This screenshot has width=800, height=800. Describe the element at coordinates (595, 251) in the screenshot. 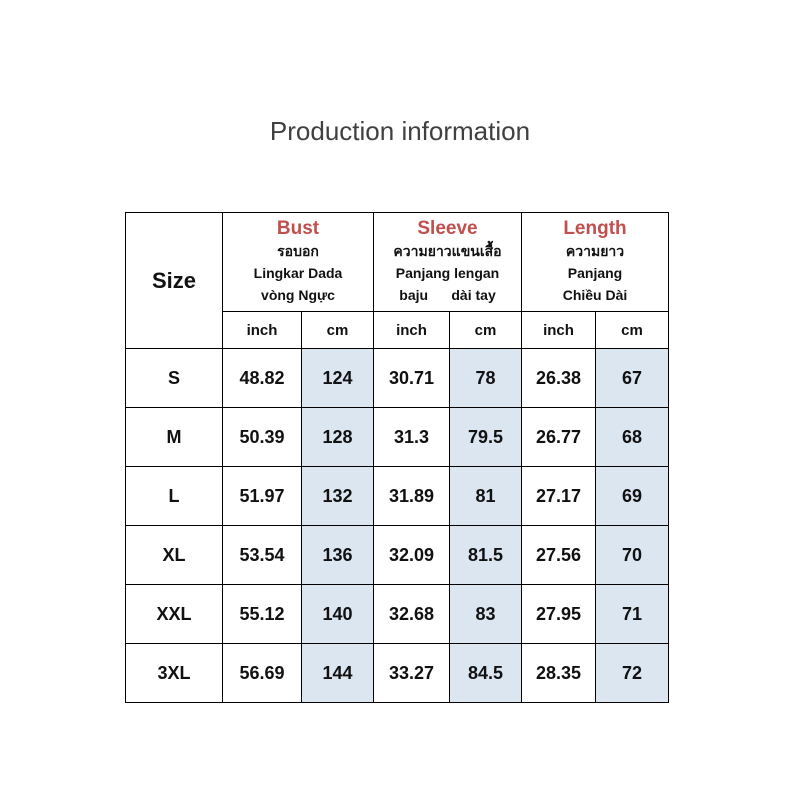

I see `group-line: ความยาว` at that location.